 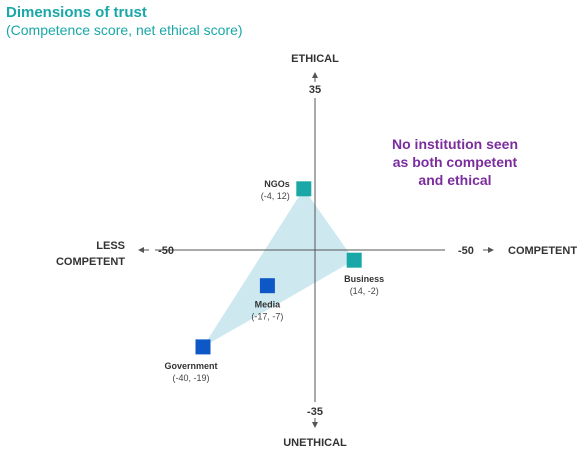 What do you see at coordinates (267, 286) in the screenshot?
I see `point-media` at bounding box center [267, 286].